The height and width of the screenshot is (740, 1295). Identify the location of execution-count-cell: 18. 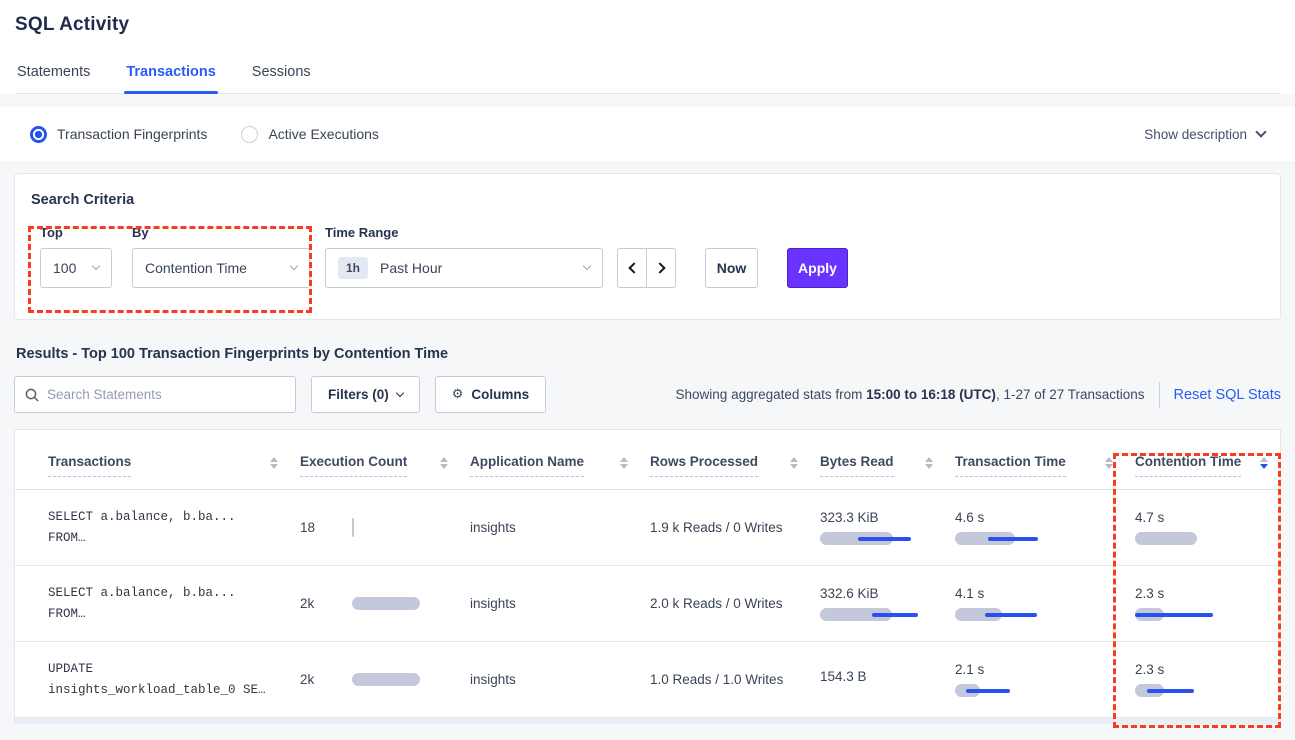
(375, 527).